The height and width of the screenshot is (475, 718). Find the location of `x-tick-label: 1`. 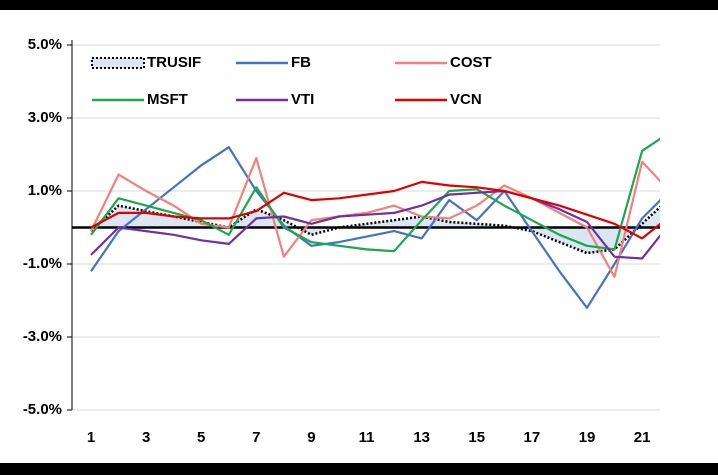

x-tick-label: 1 is located at coordinates (91, 437).